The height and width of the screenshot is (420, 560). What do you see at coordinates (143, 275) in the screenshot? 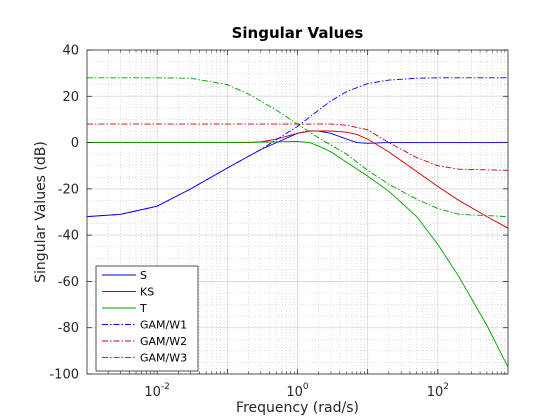
I see `legend-label: S` at bounding box center [143, 275].